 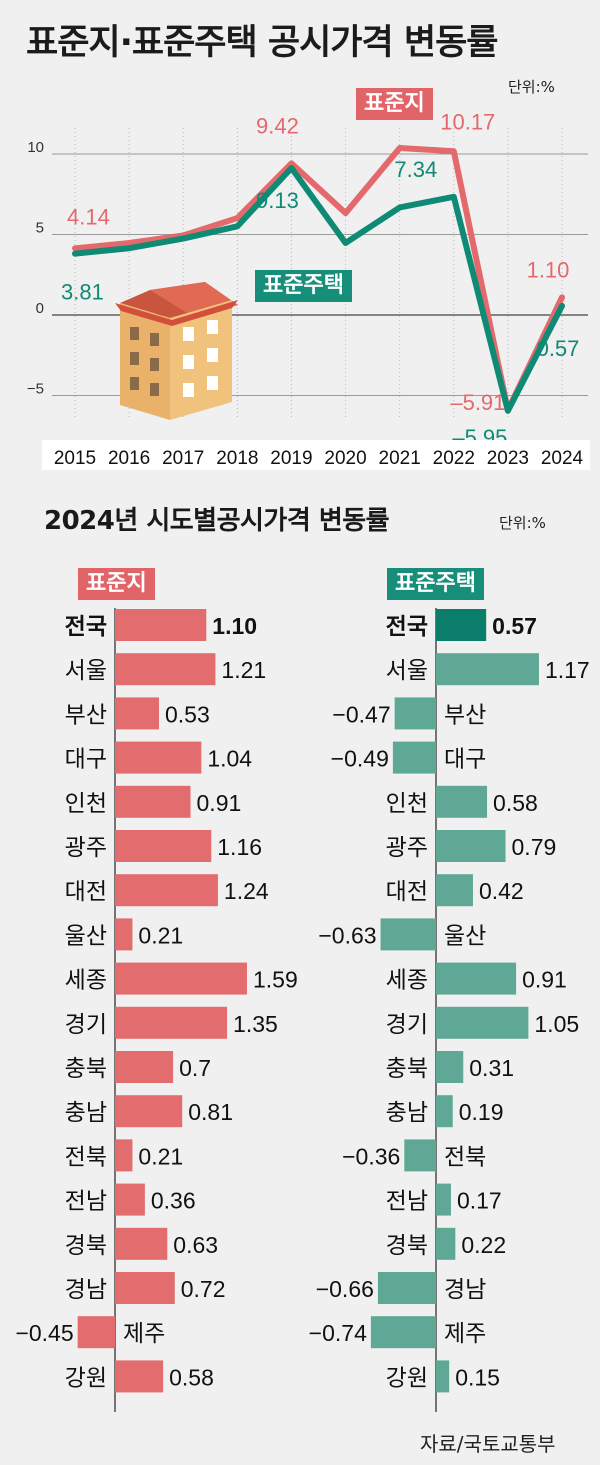 What do you see at coordinates (415, 169) in the screenshot?
I see `data-label: 7.34` at bounding box center [415, 169].